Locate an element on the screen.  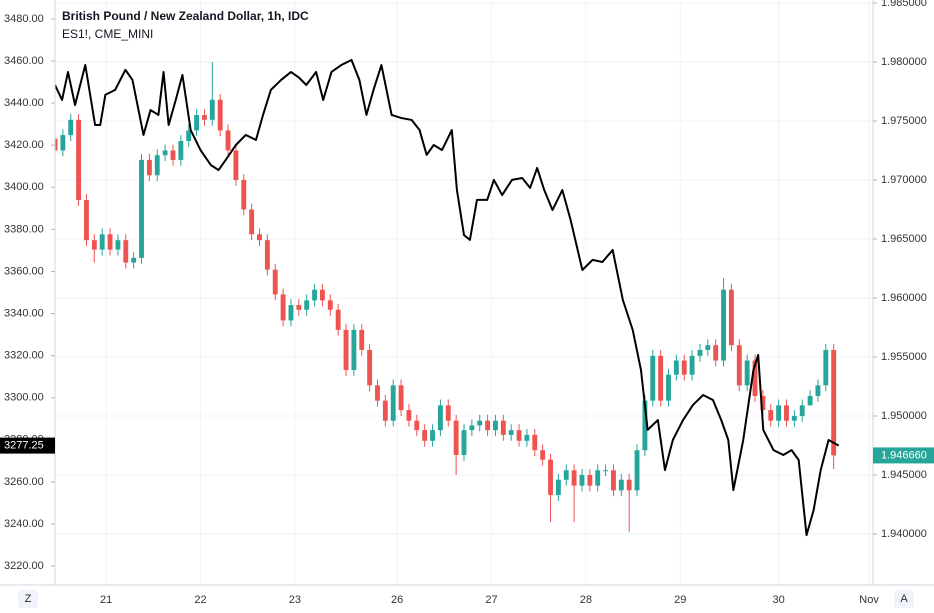
y2-tick-label: 1.970000 is located at coordinates (904, 180).